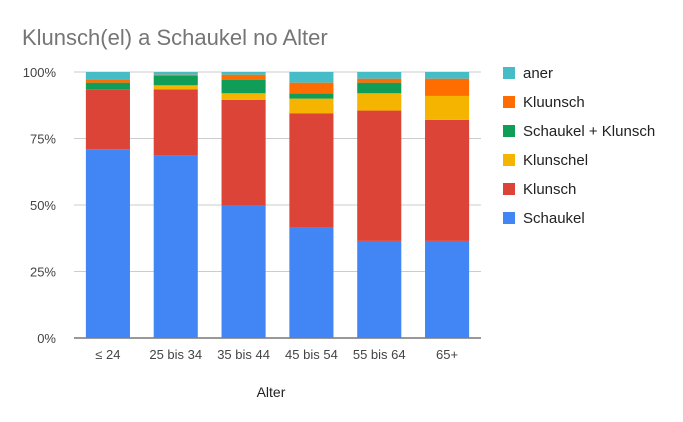 Image resolution: width=683 pixels, height=422 pixels. What do you see at coordinates (107, 354) in the screenshot?
I see `x-tick-label: ≤ 24` at bounding box center [107, 354].